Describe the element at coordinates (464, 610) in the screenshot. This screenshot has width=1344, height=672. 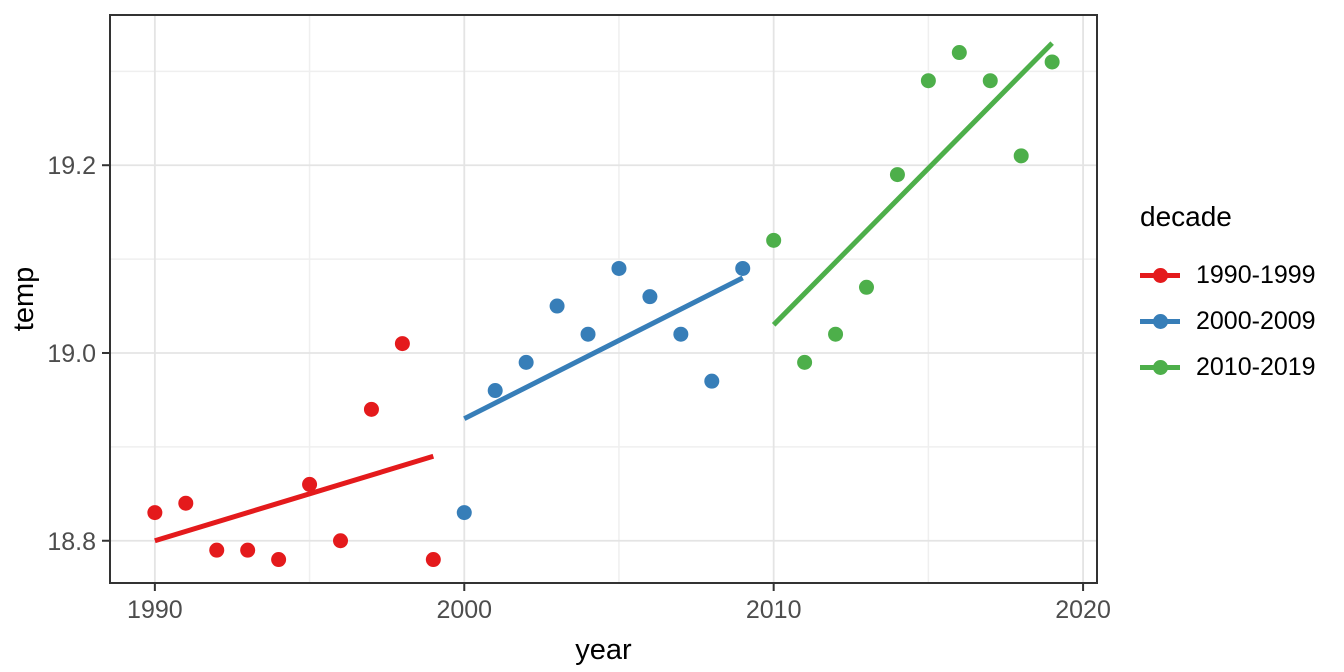
I see `x-tick-label: 2000` at that location.